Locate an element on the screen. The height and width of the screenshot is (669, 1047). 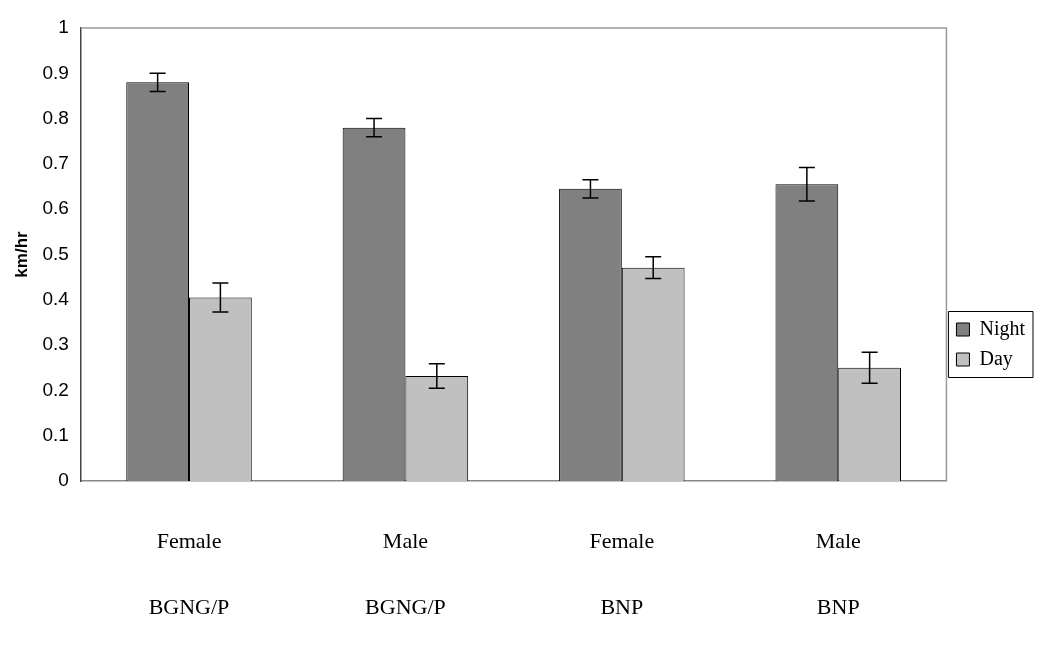
y-tick-label: 0.3 is located at coordinates (55, 344).